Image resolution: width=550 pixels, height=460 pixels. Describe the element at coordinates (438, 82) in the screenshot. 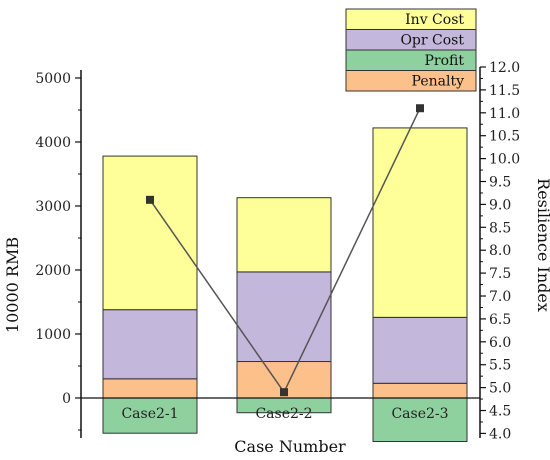

I see `legend-label: Penalty` at that location.